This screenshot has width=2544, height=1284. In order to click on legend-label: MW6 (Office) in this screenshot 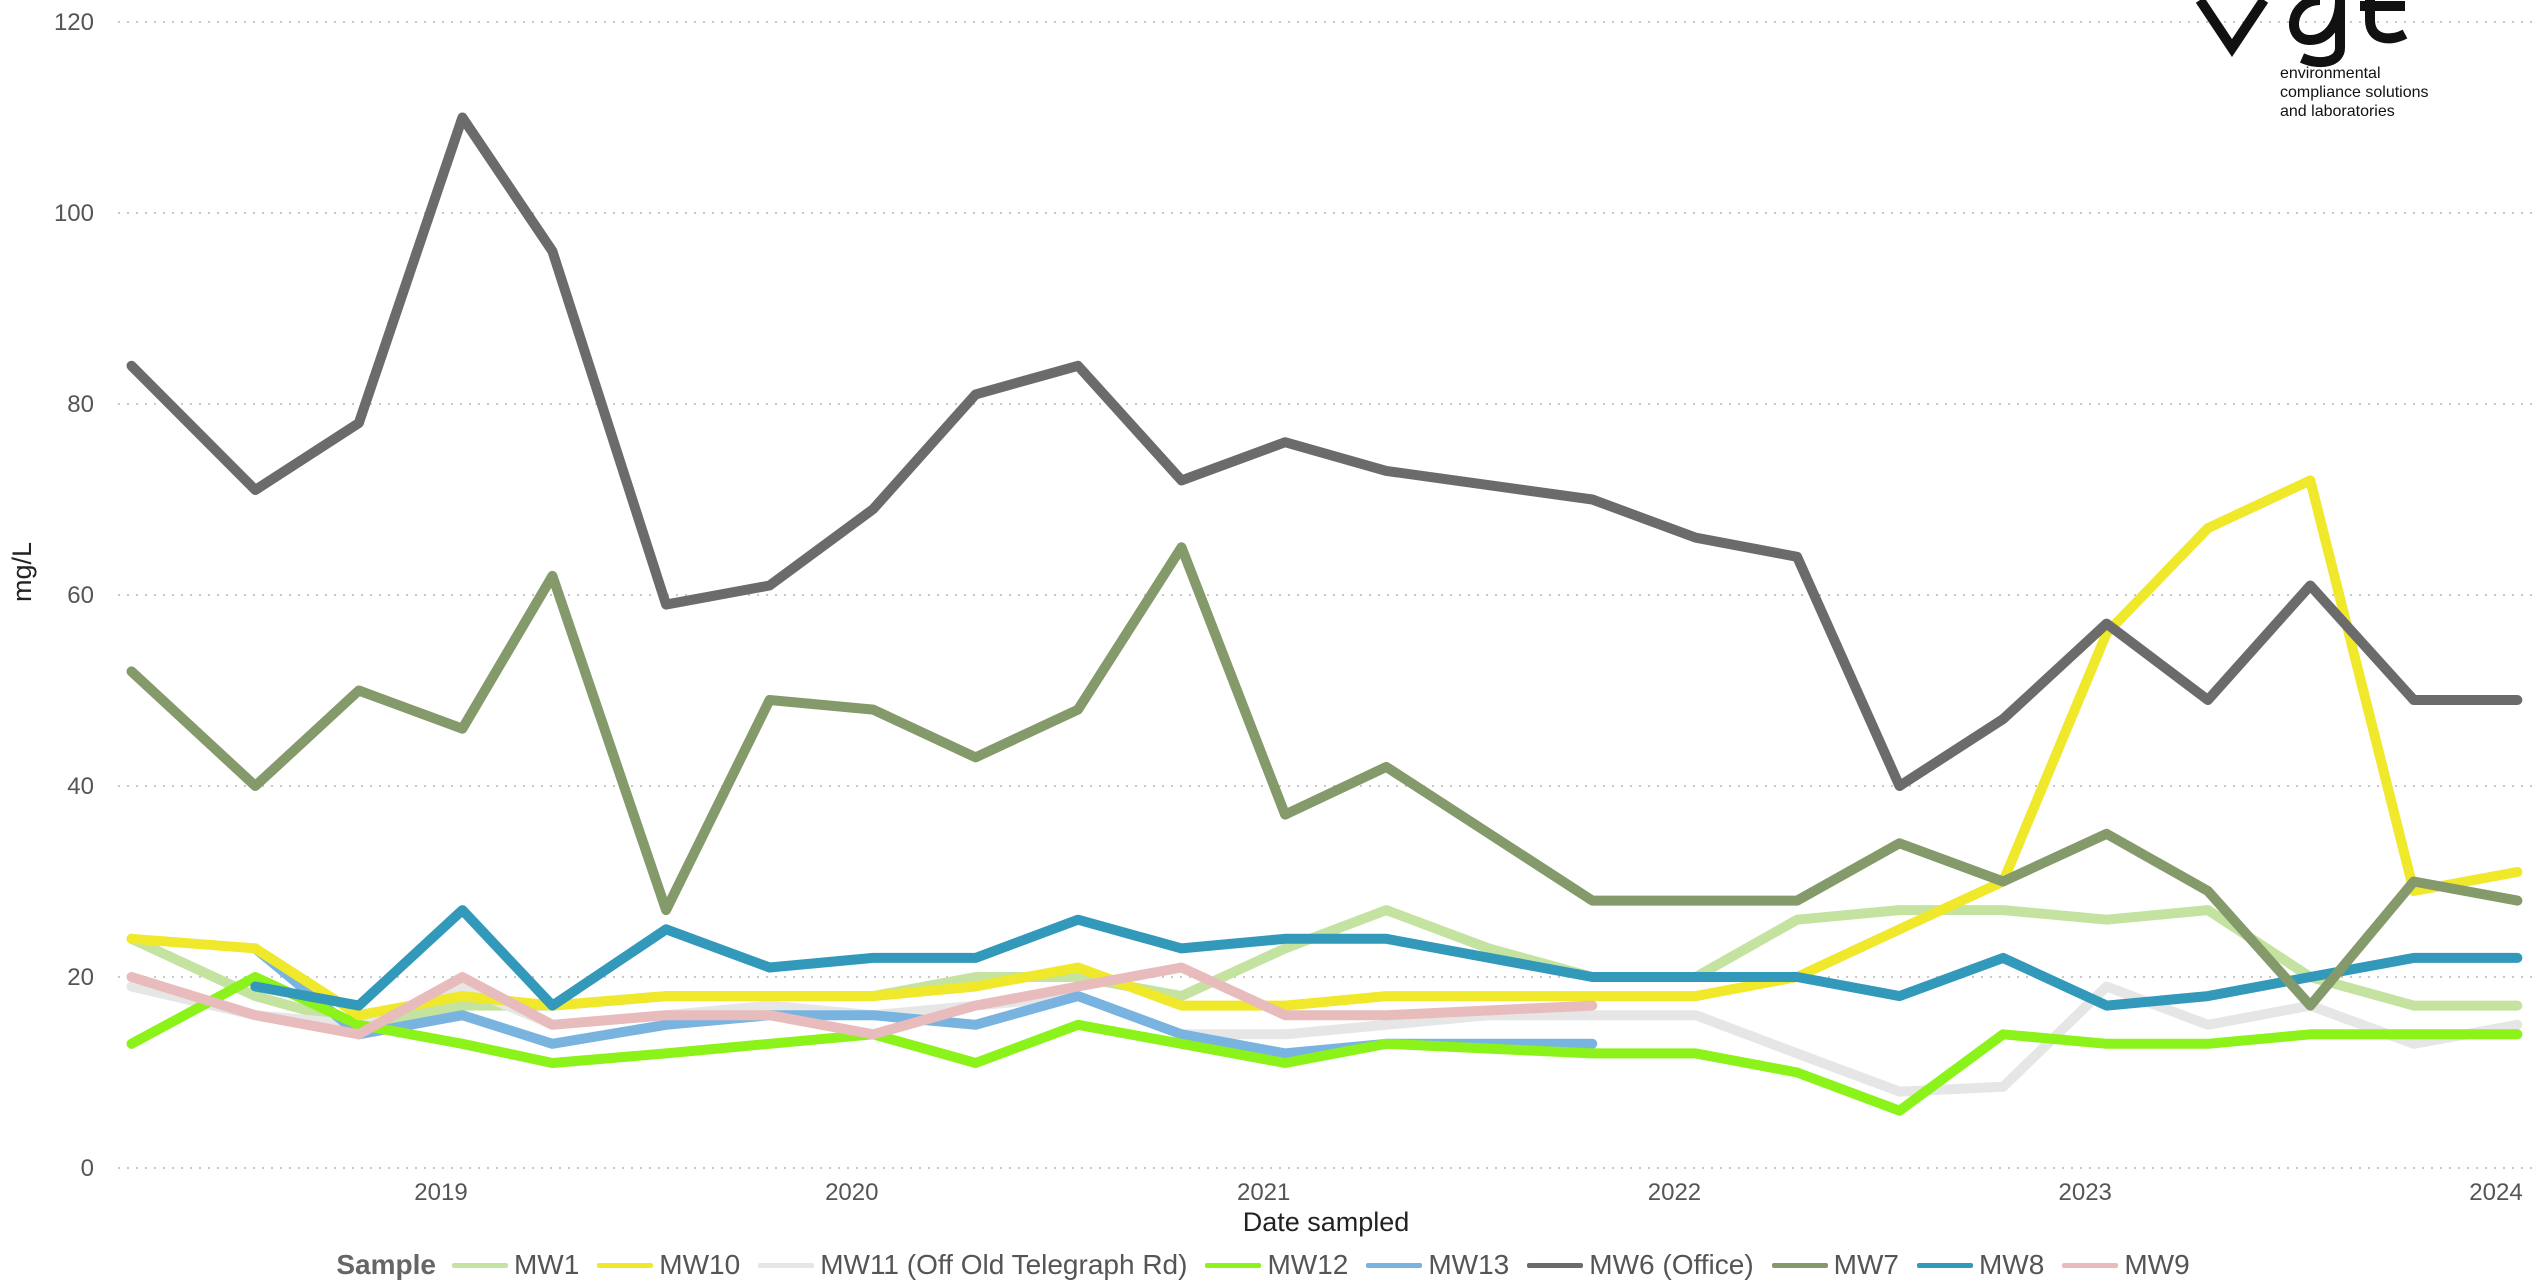, I will do `click(1671, 1264)`.